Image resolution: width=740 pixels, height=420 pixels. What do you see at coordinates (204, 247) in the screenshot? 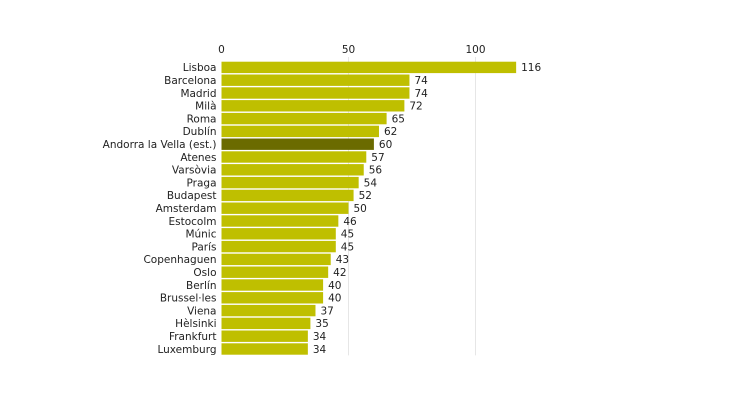
I see `category-label: París` at bounding box center [204, 247].